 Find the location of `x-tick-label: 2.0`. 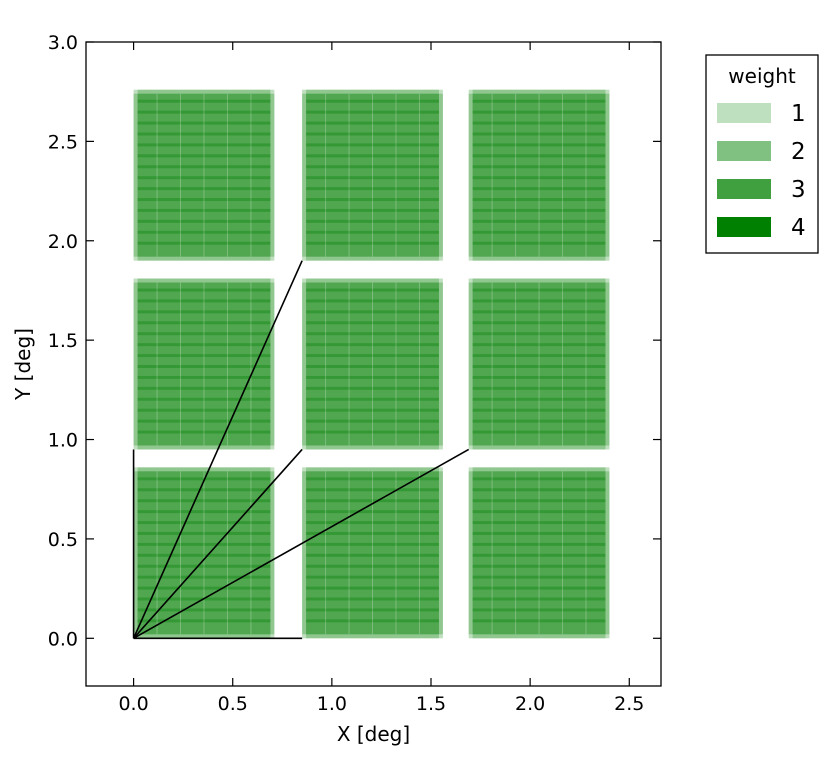

x-tick-label: 2.0 is located at coordinates (530, 704).